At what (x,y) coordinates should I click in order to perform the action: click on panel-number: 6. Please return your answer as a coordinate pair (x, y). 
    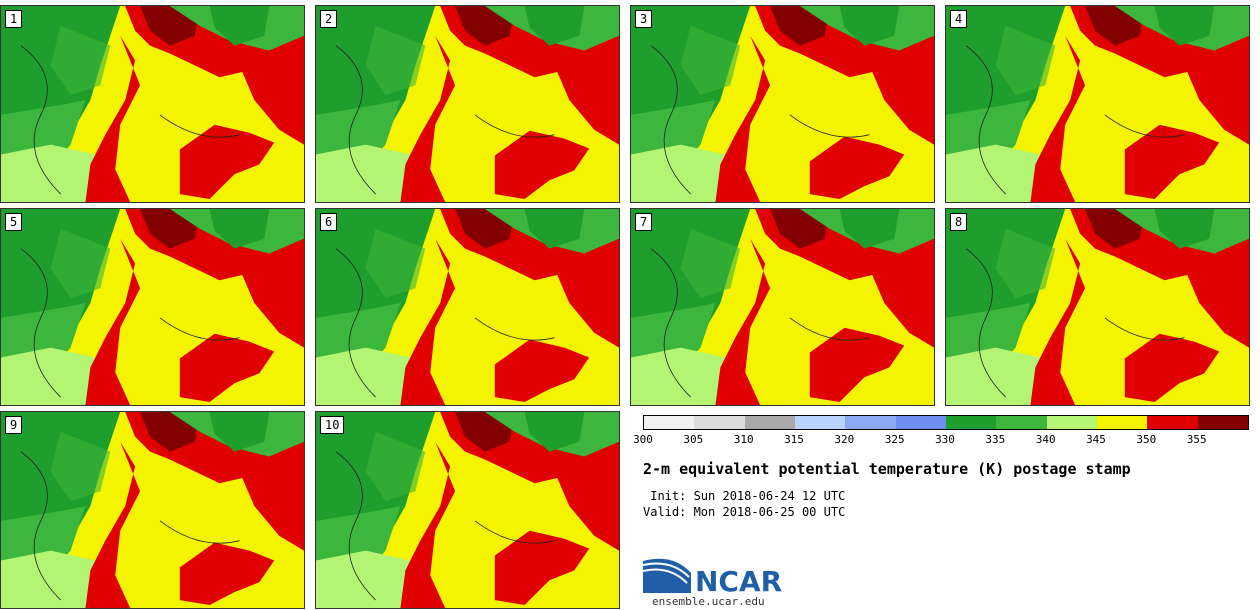
    Looking at the image, I should click on (329, 222).